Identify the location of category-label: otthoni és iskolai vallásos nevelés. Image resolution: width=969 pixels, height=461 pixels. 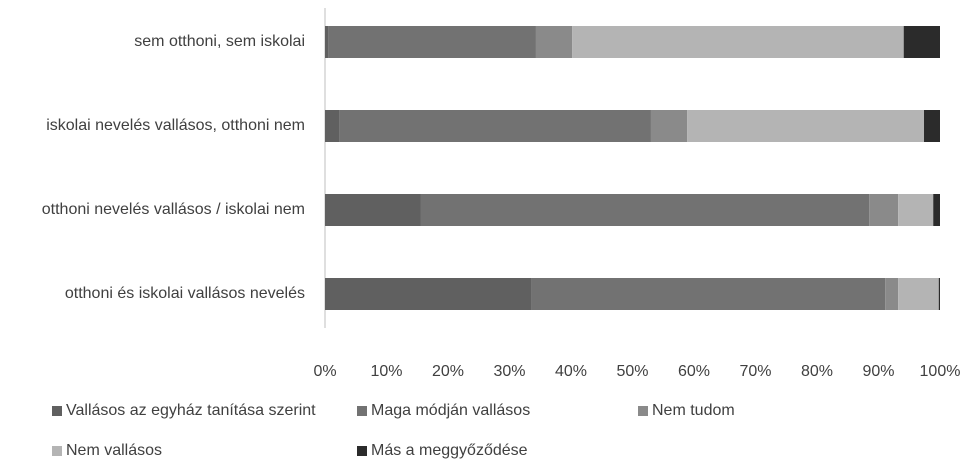
(185, 293).